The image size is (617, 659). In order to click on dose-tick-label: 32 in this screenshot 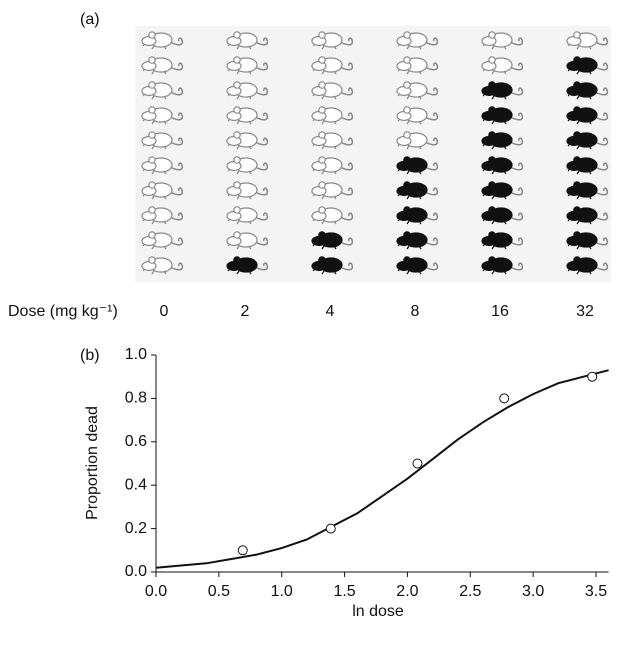, I will do `click(585, 311)`.